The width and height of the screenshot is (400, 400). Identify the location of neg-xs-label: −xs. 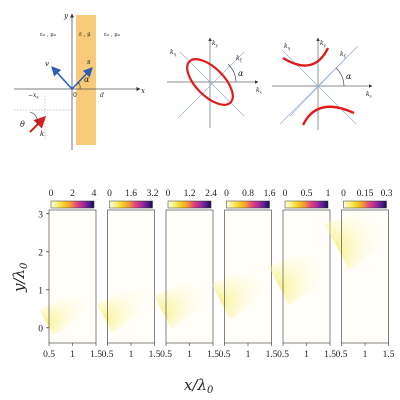
(33, 96).